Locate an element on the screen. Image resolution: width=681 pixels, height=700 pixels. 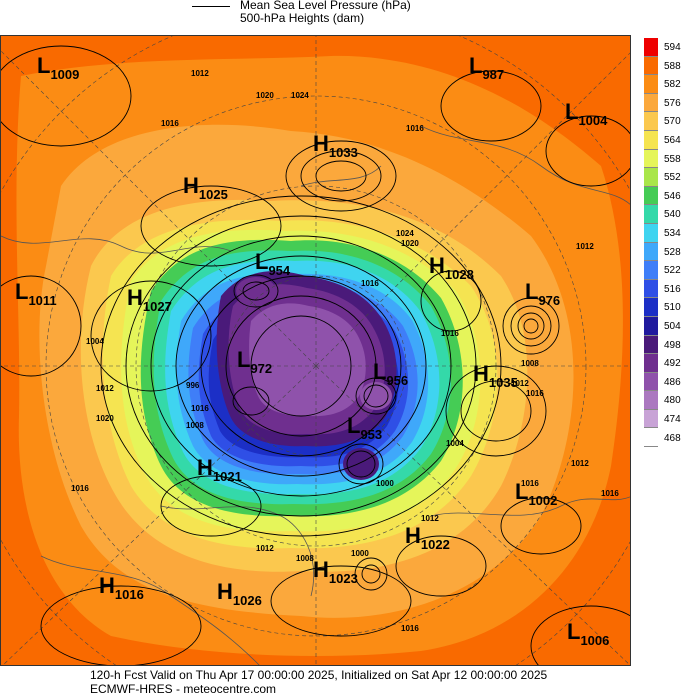
high-pressure-label: H1027 is located at coordinates (149, 299).